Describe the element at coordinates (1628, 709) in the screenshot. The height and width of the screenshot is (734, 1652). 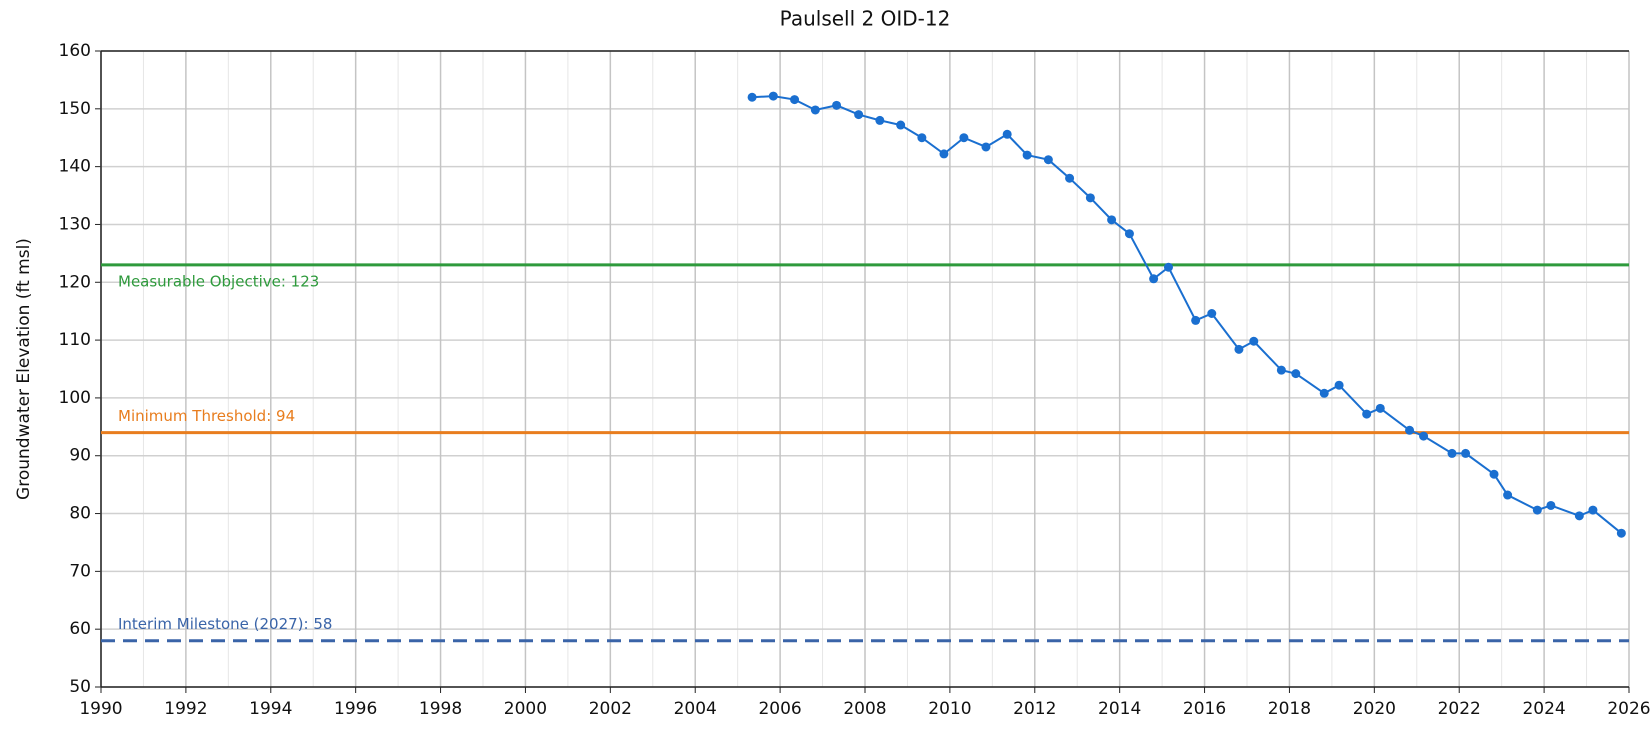
I see `x-tick-label: 2026` at that location.